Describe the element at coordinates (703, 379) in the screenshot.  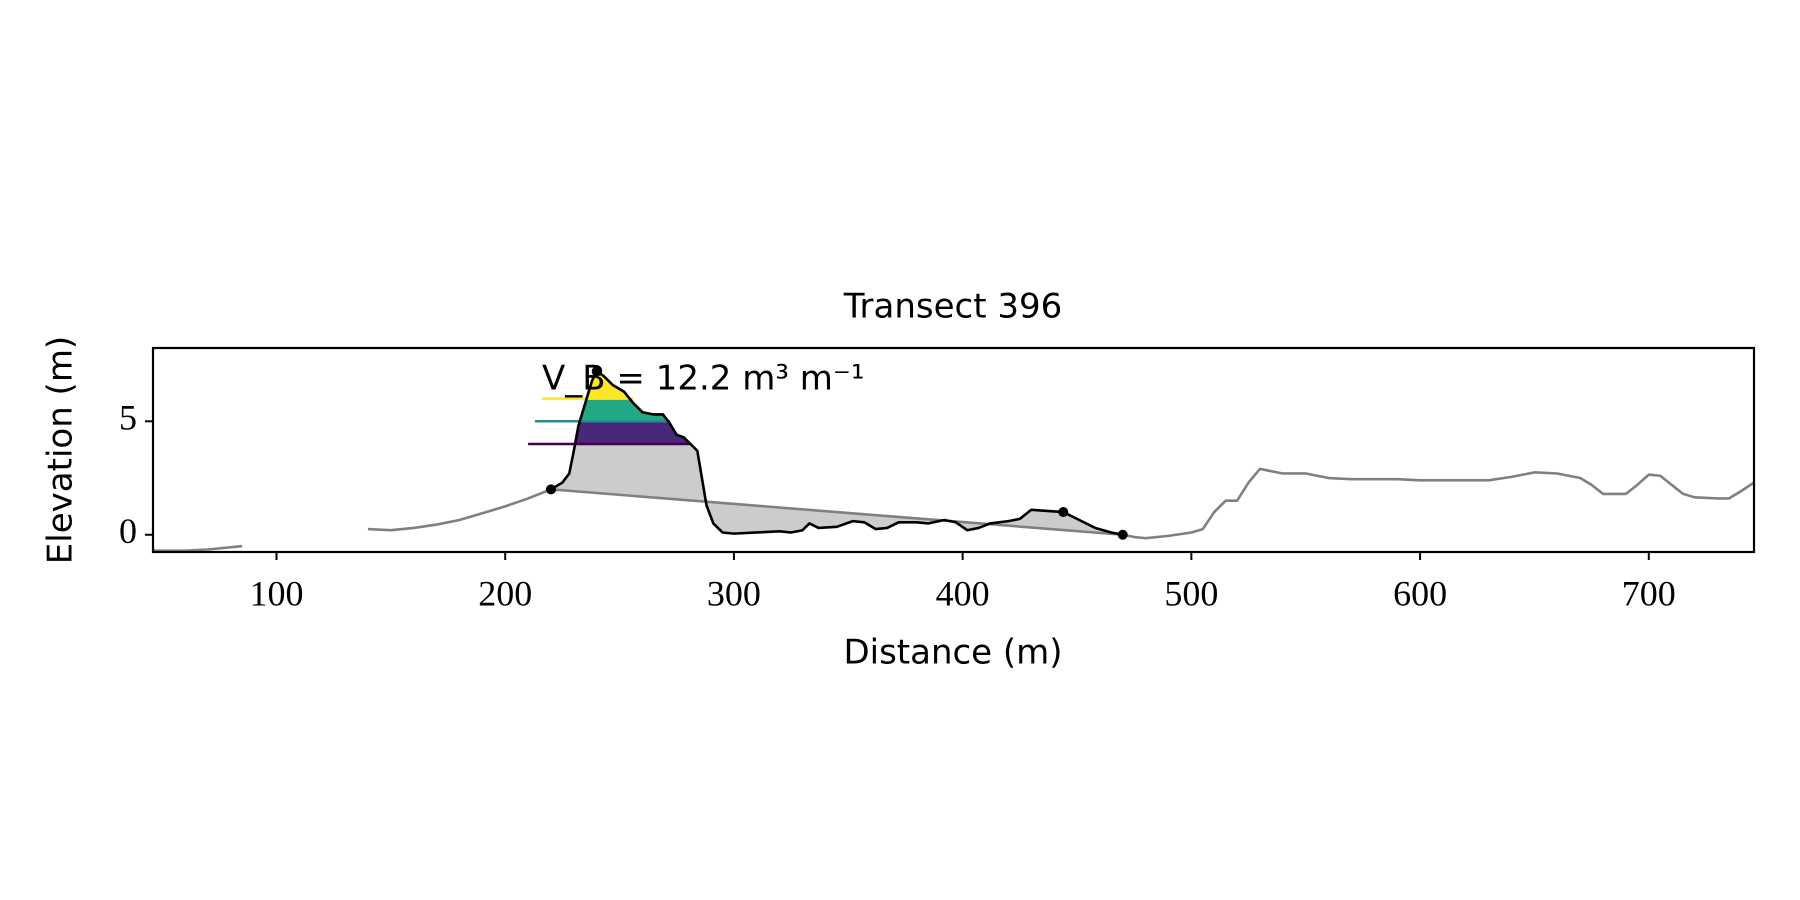
I see `annotation: V_B = 12.2 m³ m⁻¹` at that location.